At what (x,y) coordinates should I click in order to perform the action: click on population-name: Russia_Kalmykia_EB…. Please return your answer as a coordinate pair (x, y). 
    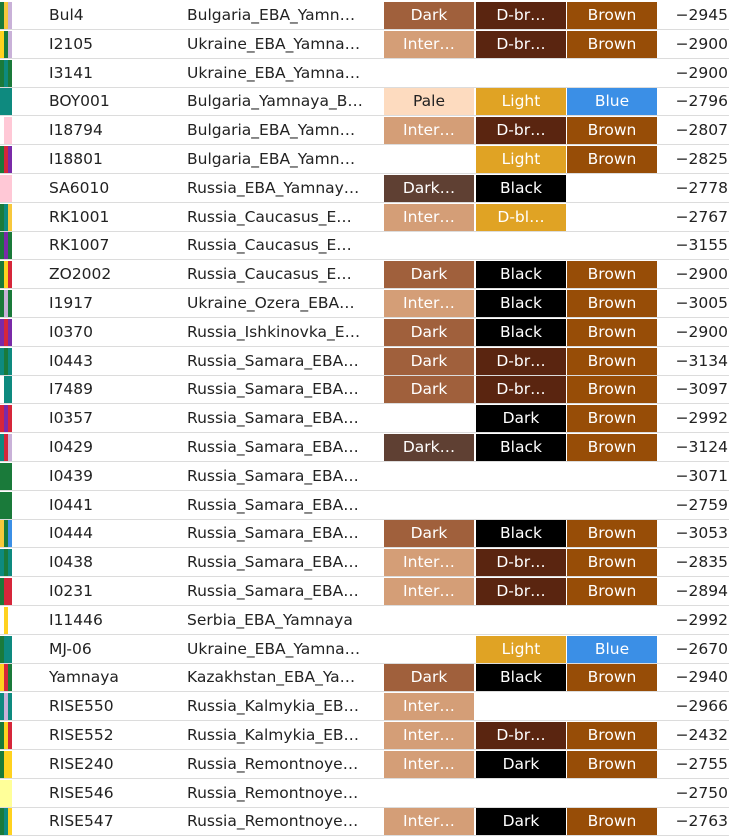
    Looking at the image, I should click on (273, 735).